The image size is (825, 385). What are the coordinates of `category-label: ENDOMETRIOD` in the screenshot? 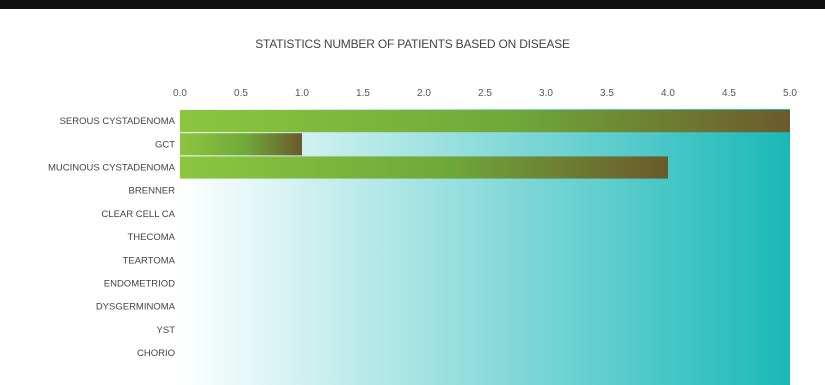 It's located at (139, 284).